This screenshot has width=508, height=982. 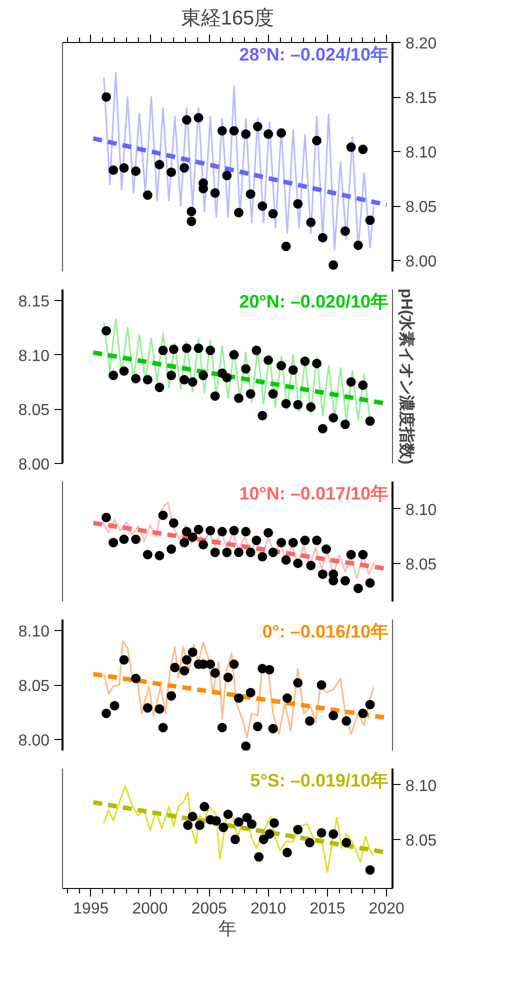 I want to click on x-tick-label: 2000, so click(x=150, y=909).